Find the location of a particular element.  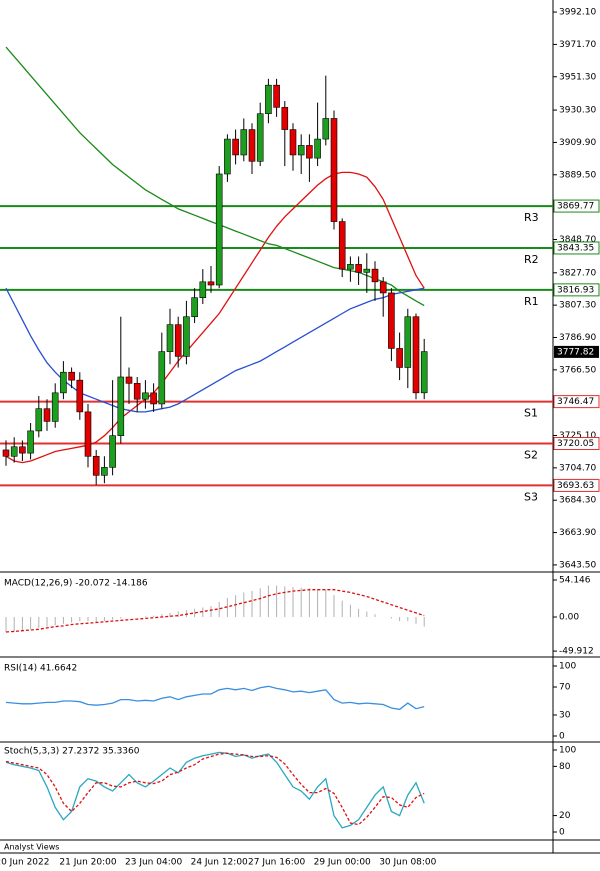

last-price-tag is located at coordinates (576, 351).